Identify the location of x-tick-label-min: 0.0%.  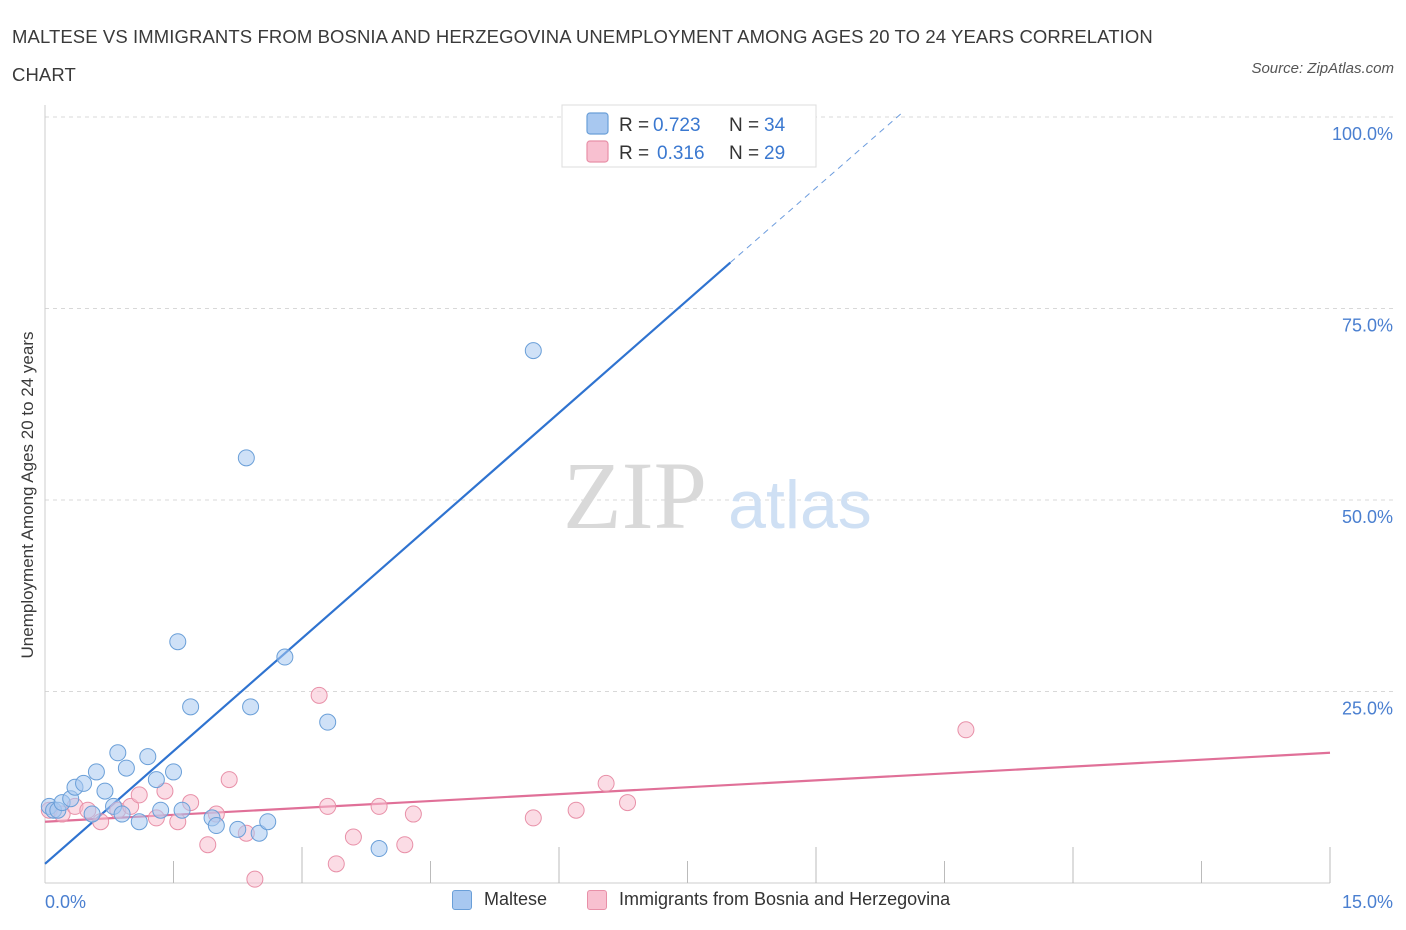
(65, 902).